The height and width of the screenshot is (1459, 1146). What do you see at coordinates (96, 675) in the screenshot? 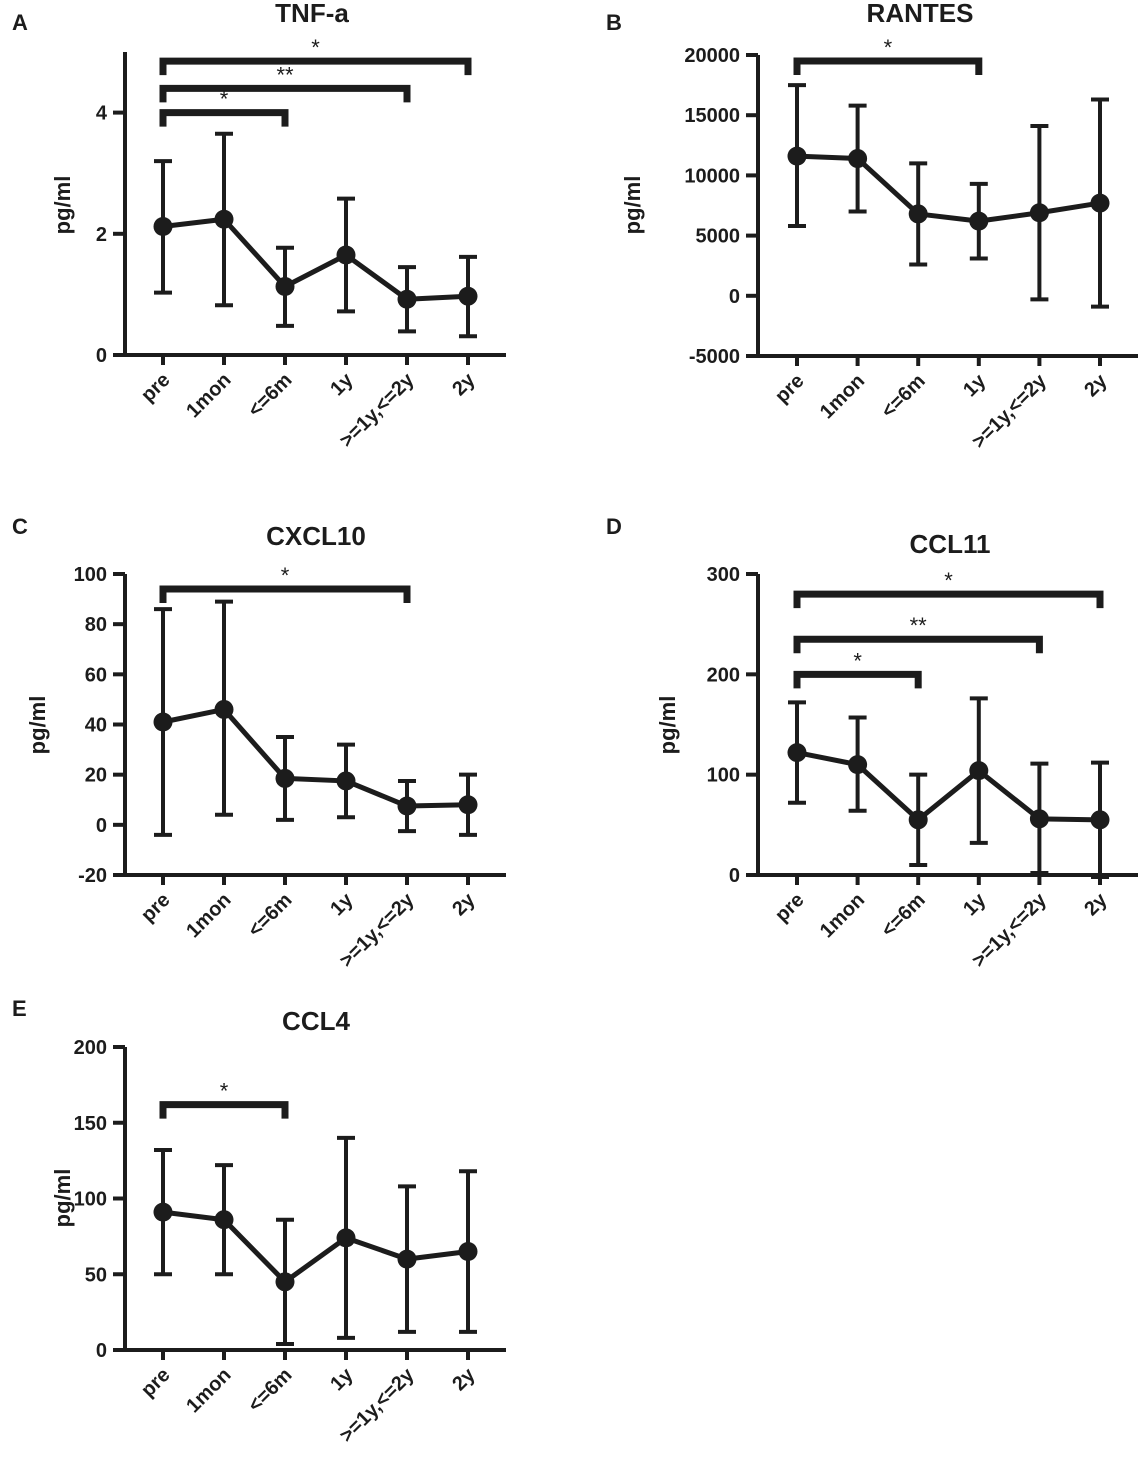
I see `y-tick-label: 60` at bounding box center [96, 675].